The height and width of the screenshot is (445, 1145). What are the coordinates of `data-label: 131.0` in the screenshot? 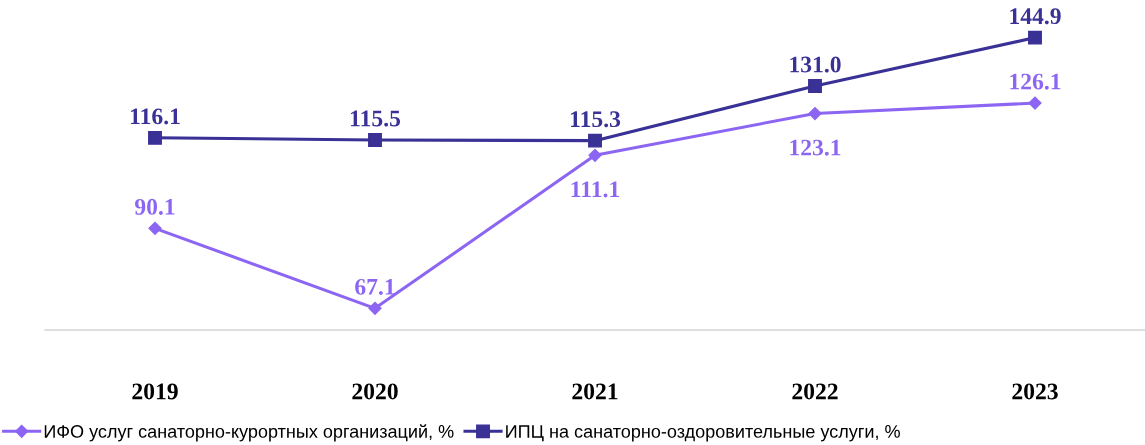 It's located at (815, 64).